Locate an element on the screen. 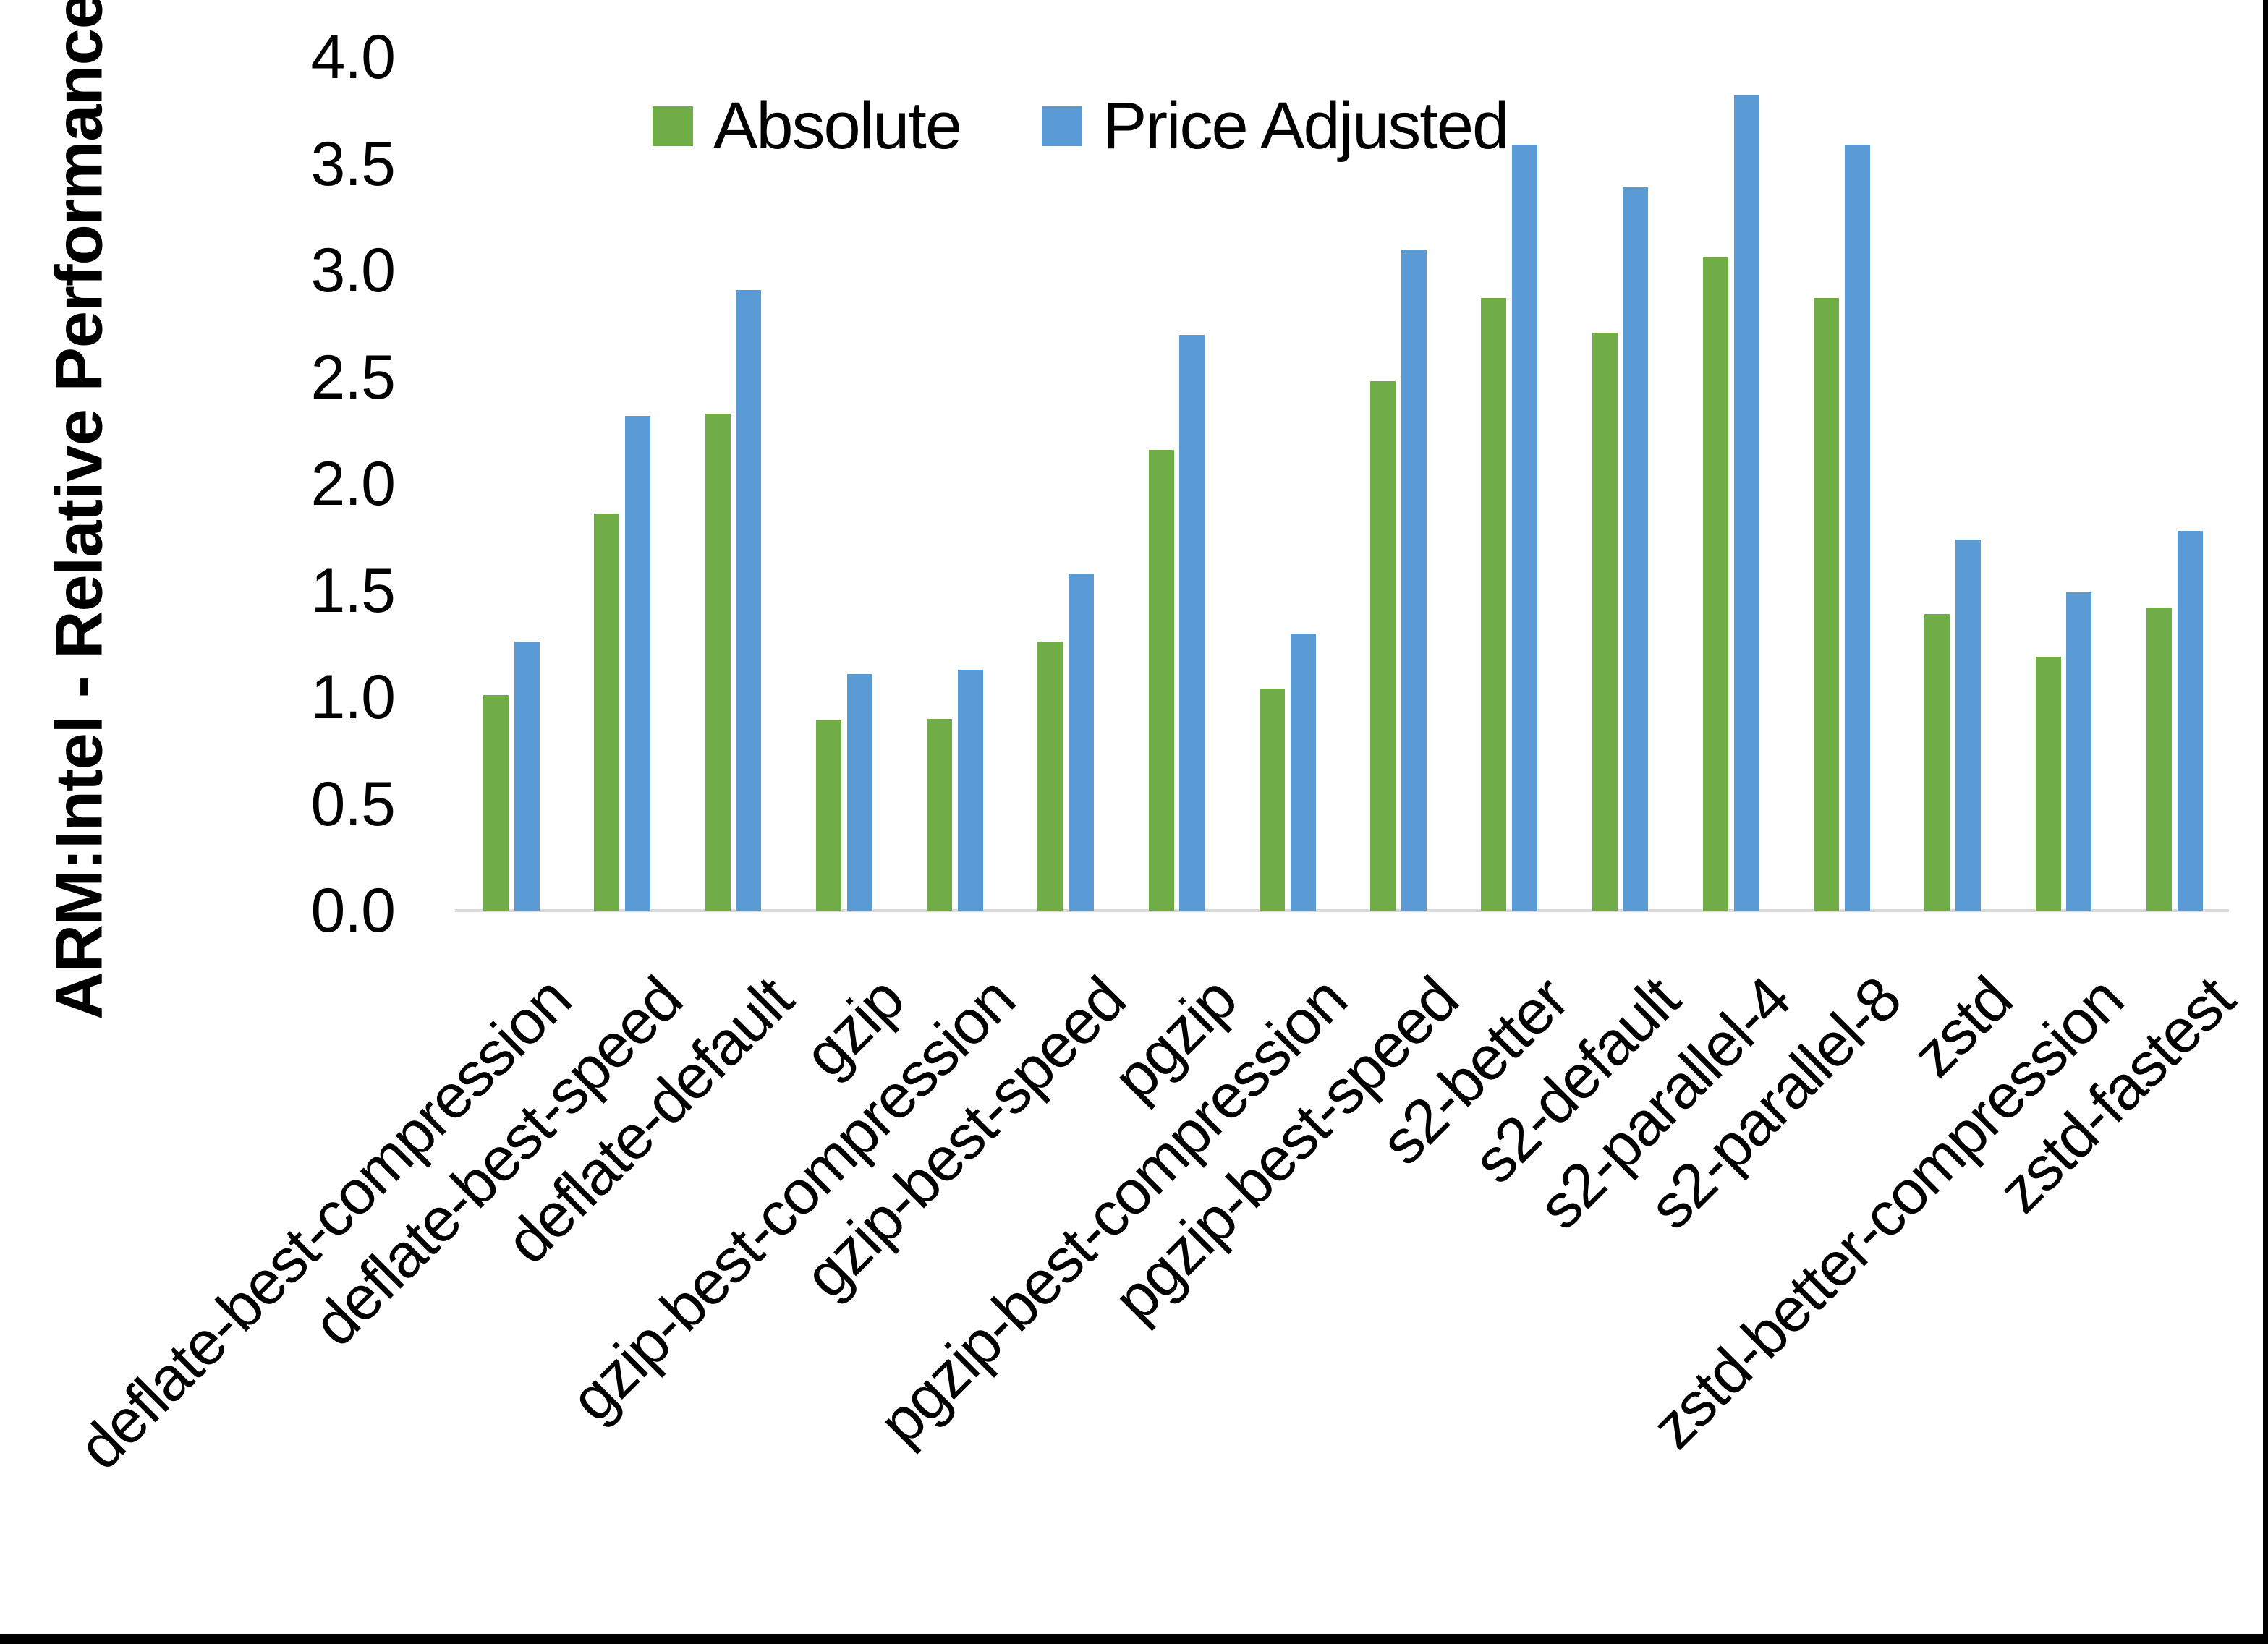 The image size is (2268, 1644). y-tick-label: 3.0 is located at coordinates (353, 270).